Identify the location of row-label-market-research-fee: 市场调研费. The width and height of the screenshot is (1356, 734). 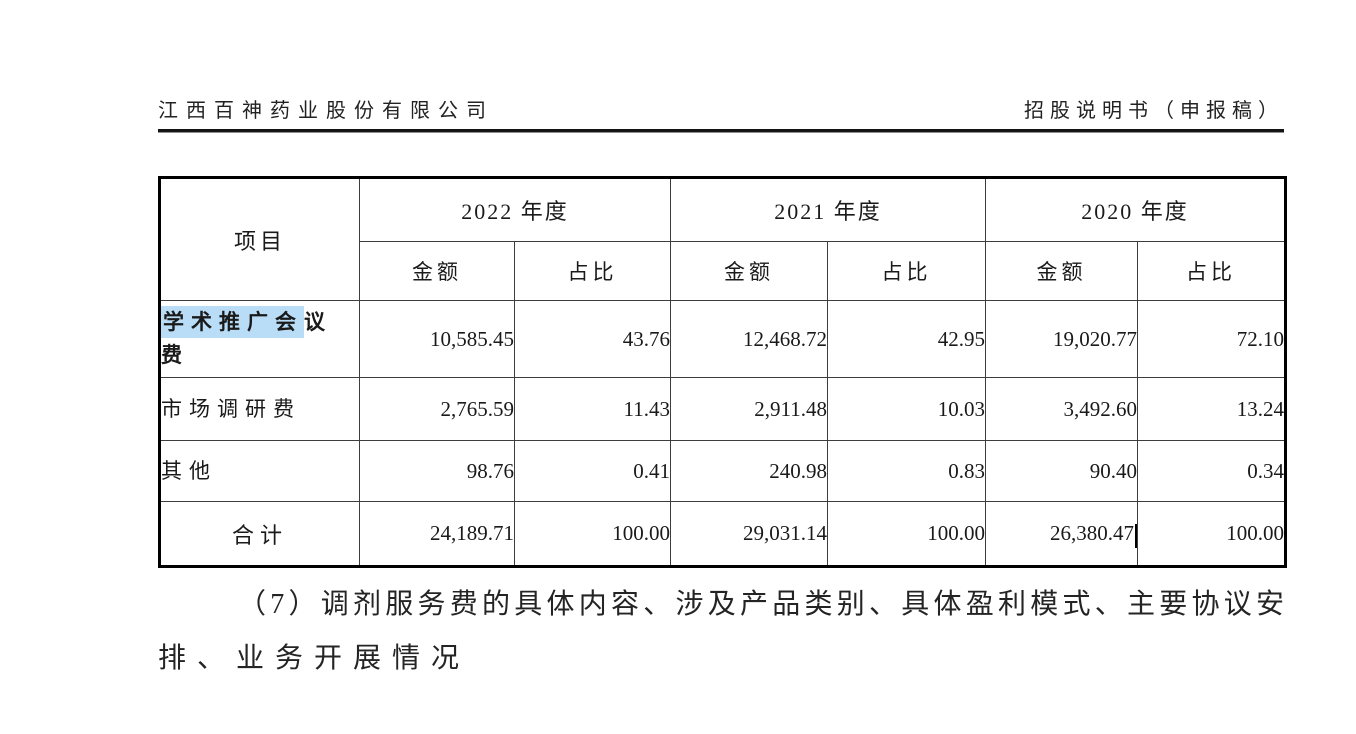
(259, 409).